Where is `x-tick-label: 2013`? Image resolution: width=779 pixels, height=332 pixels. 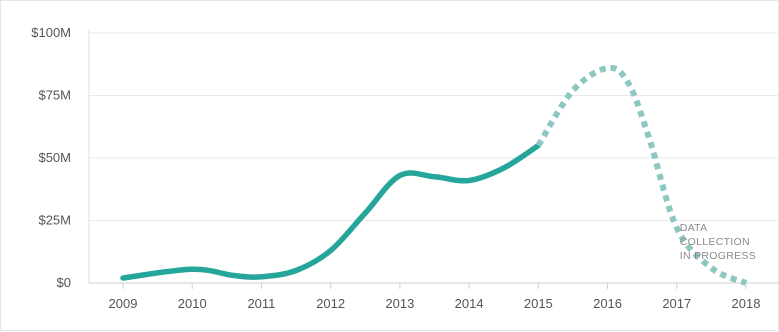
x-tick-label: 2013 is located at coordinates (399, 303).